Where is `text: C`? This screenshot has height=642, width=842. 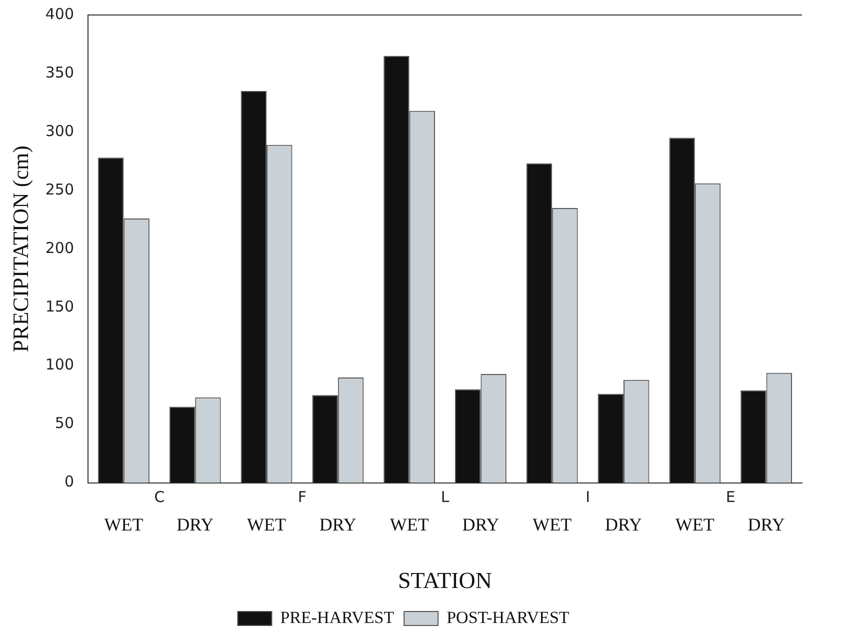 text: C is located at coordinates (159, 497).